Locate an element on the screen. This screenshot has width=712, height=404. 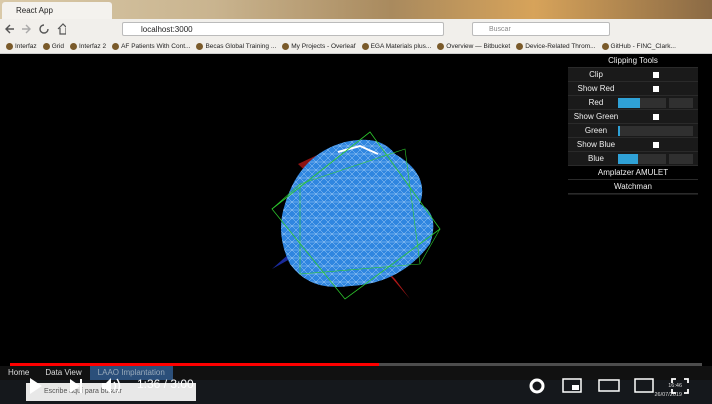
label: Show Blue is located at coordinates (596, 144).